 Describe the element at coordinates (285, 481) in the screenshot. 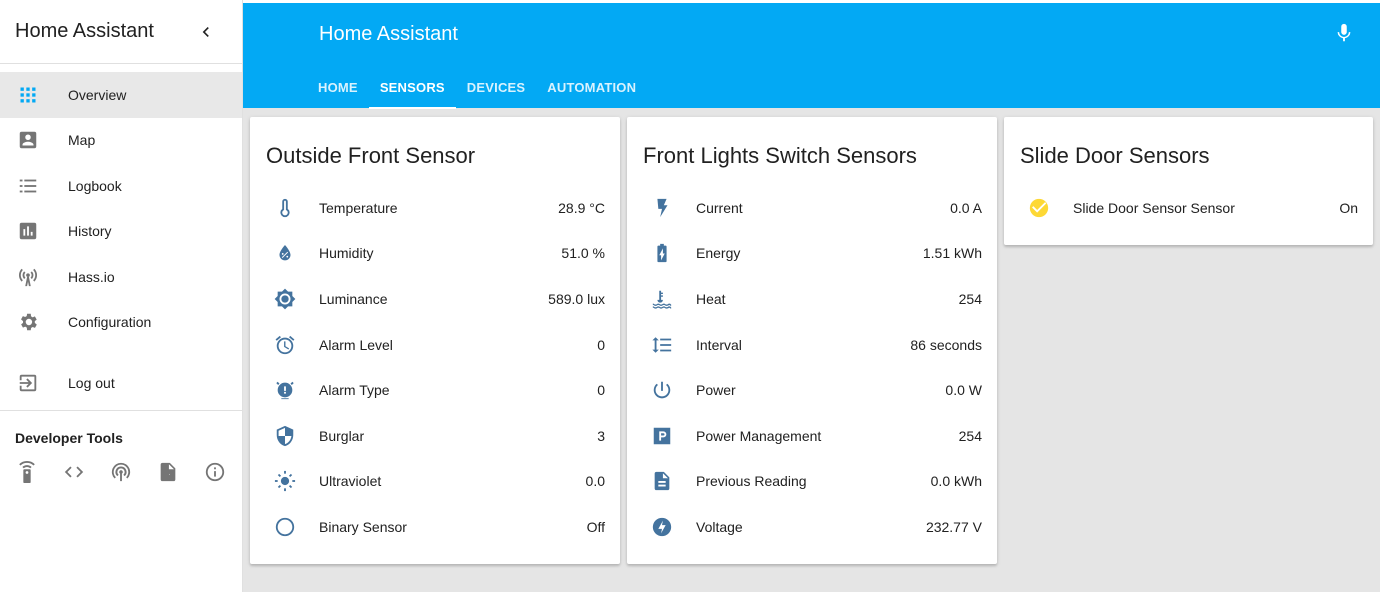

I see `sun-icon` at that location.